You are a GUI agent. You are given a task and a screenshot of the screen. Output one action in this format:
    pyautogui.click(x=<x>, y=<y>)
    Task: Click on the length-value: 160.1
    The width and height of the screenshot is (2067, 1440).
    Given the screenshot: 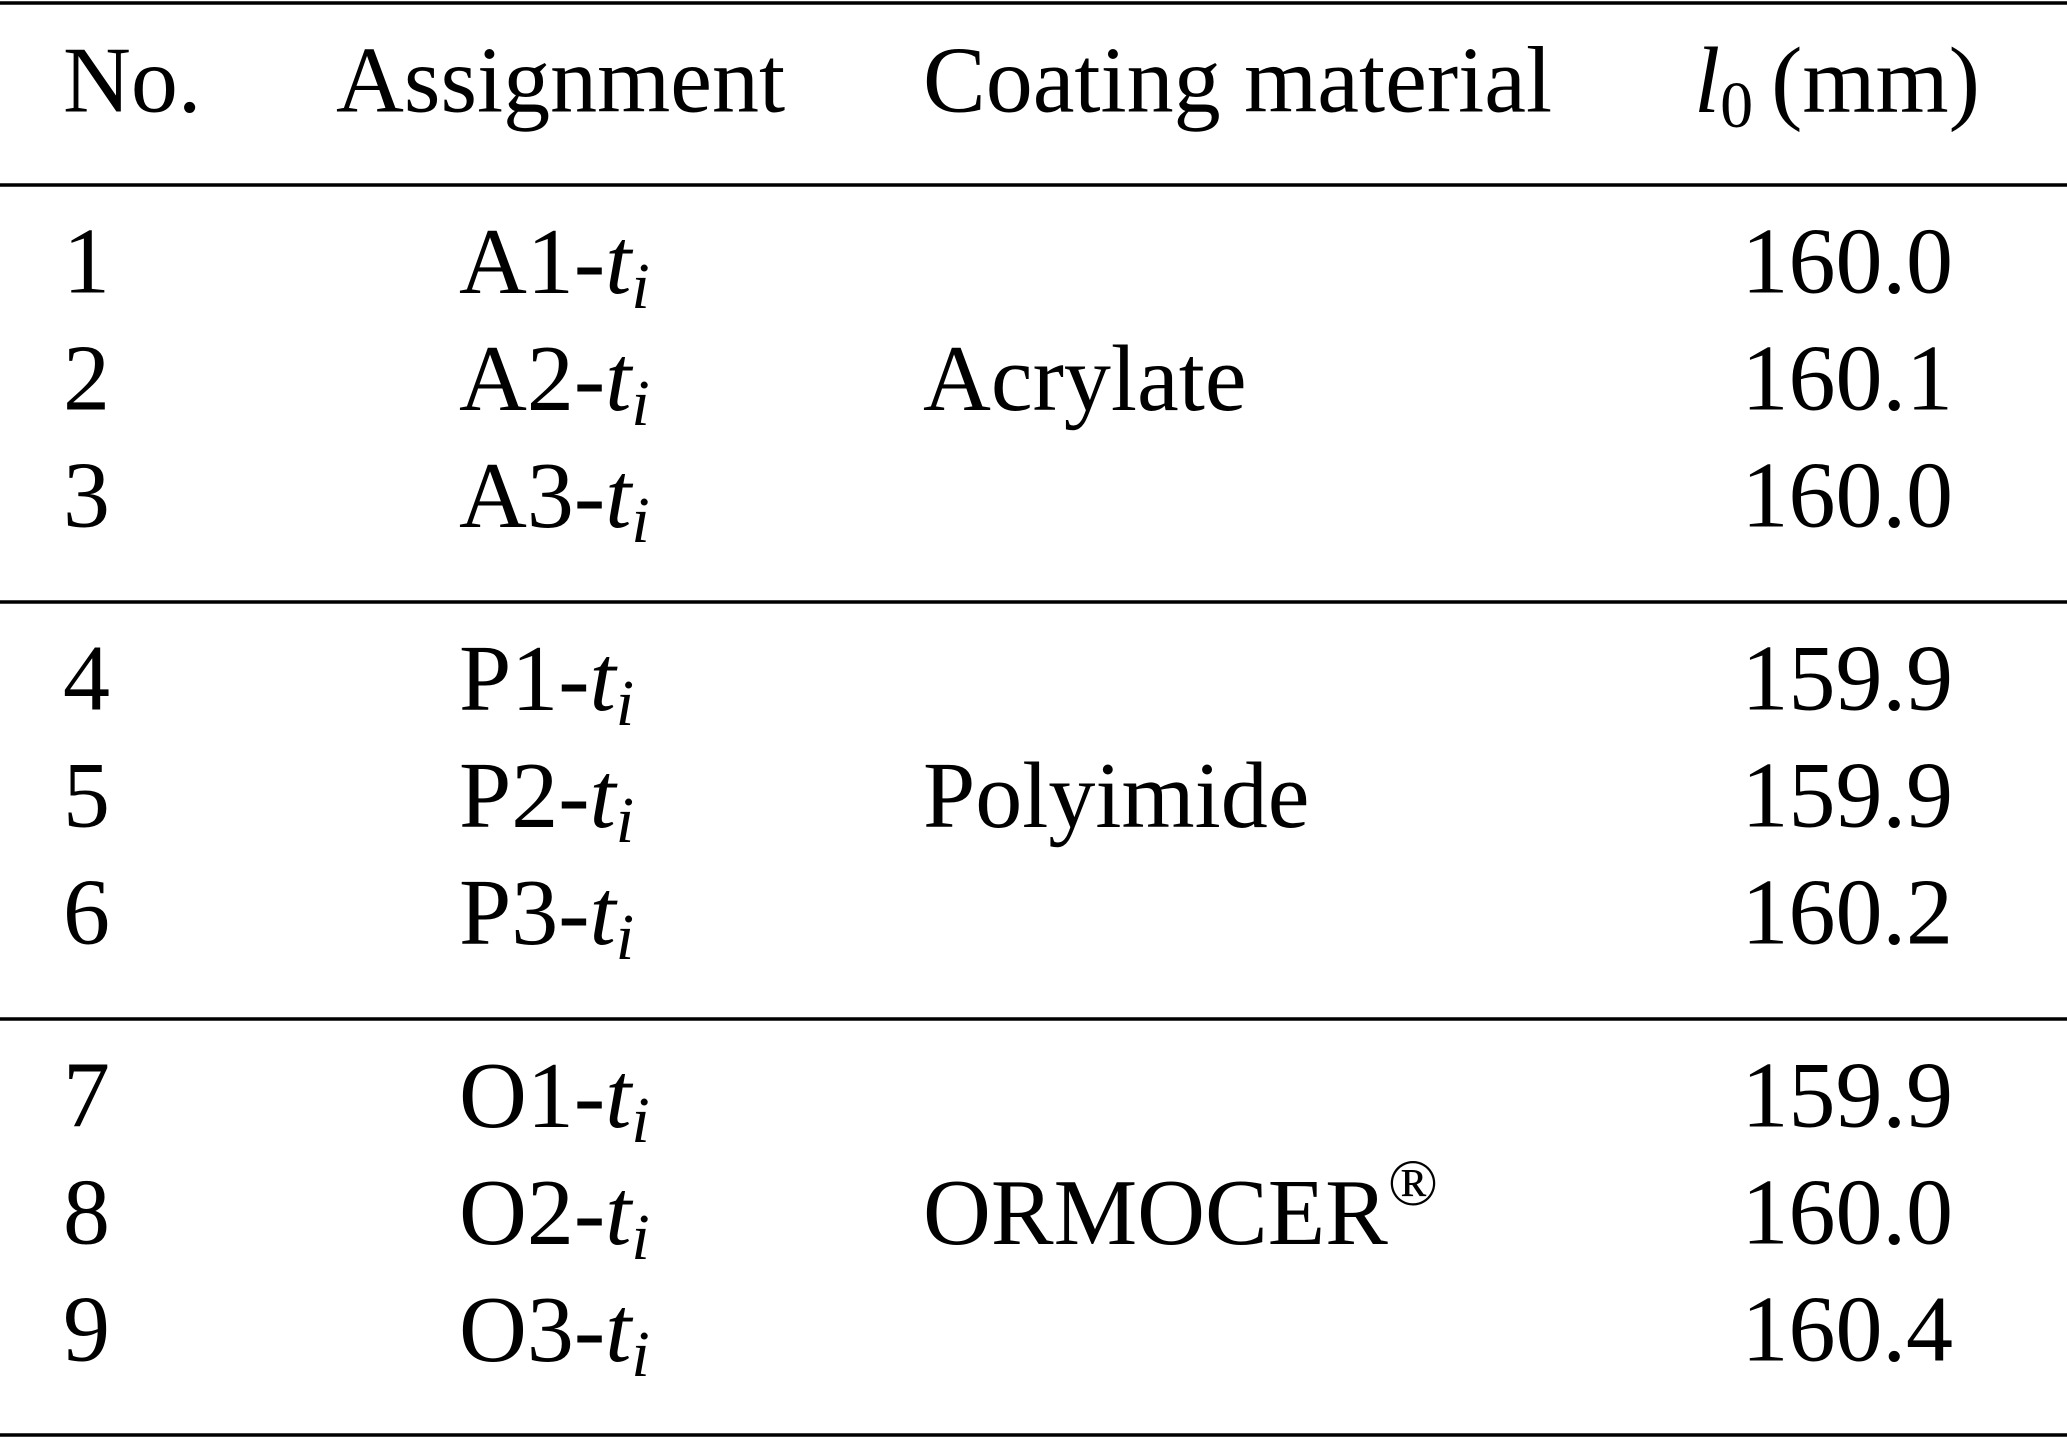 What is the action you would take?
    pyautogui.click(x=1848, y=379)
    